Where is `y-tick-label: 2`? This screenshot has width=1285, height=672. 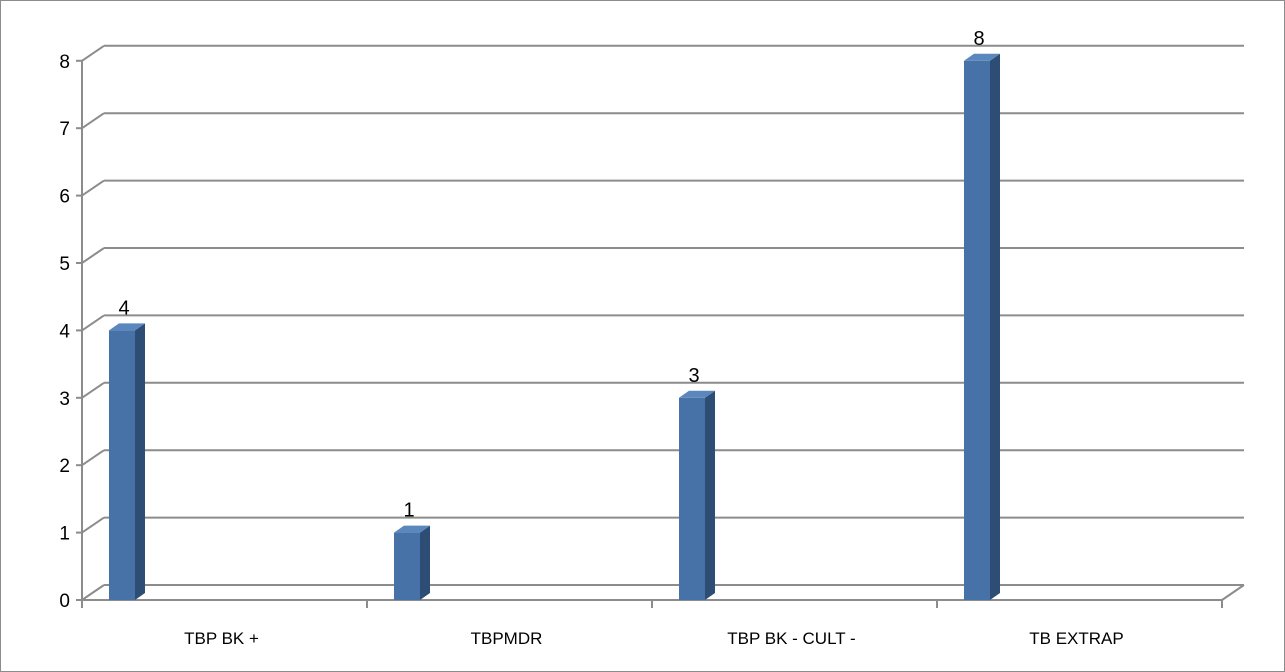 y-tick-label: 2 is located at coordinates (64, 466).